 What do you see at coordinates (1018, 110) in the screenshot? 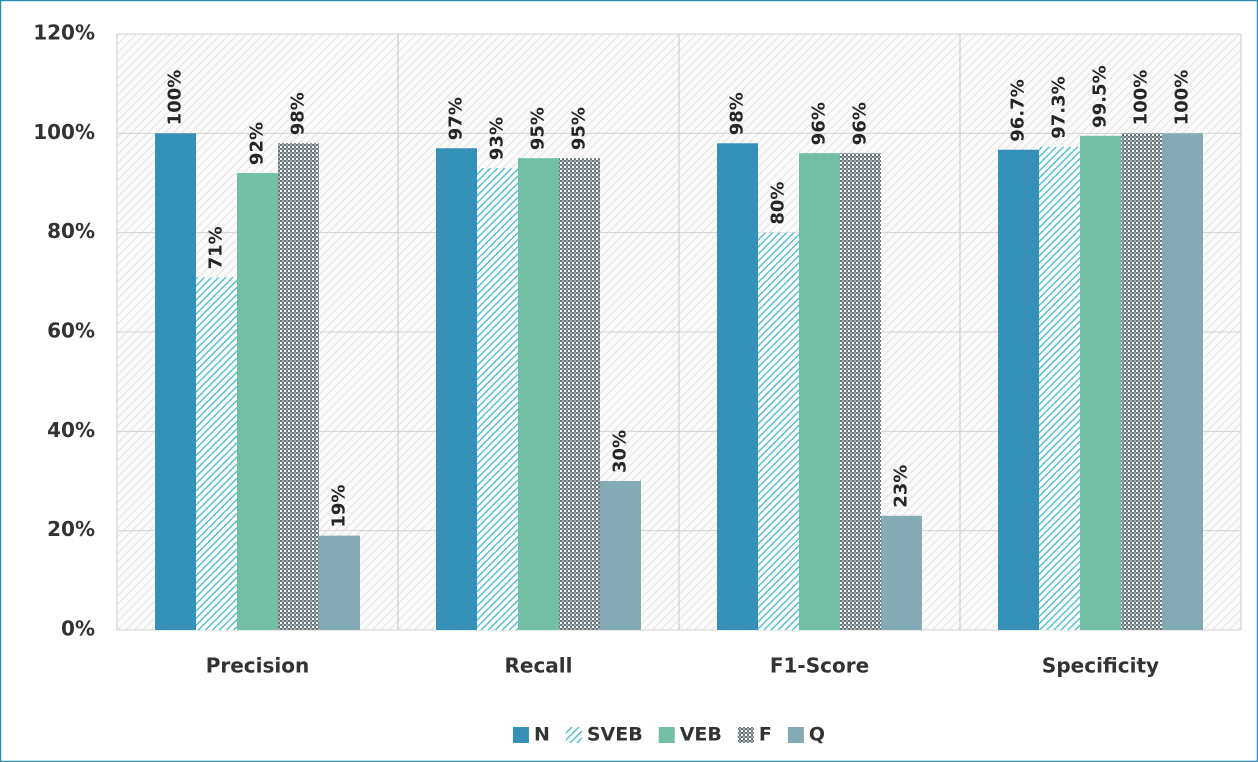
I see `data-label: 96.7%` at bounding box center [1018, 110].